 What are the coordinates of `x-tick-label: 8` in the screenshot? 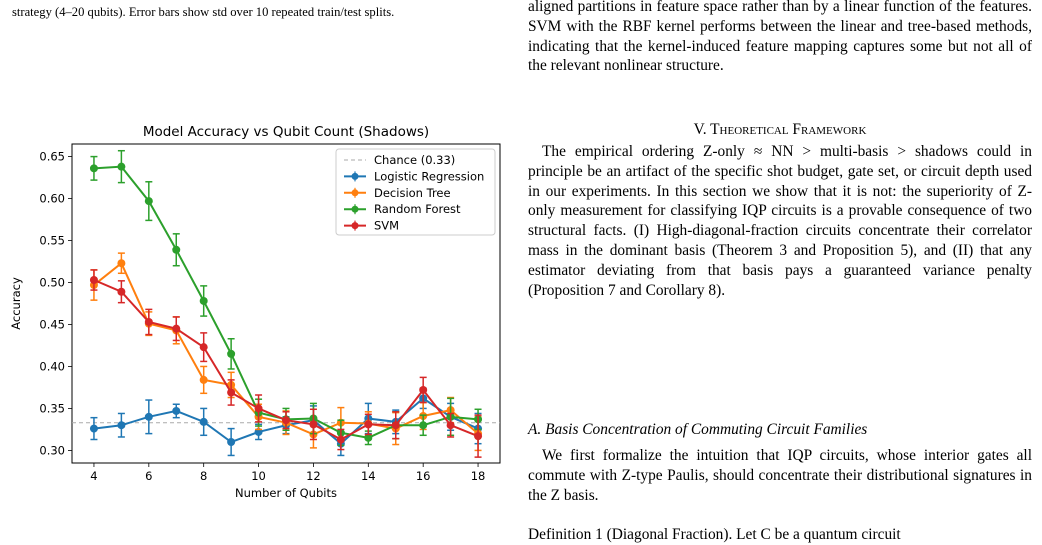 It's located at (203, 476).